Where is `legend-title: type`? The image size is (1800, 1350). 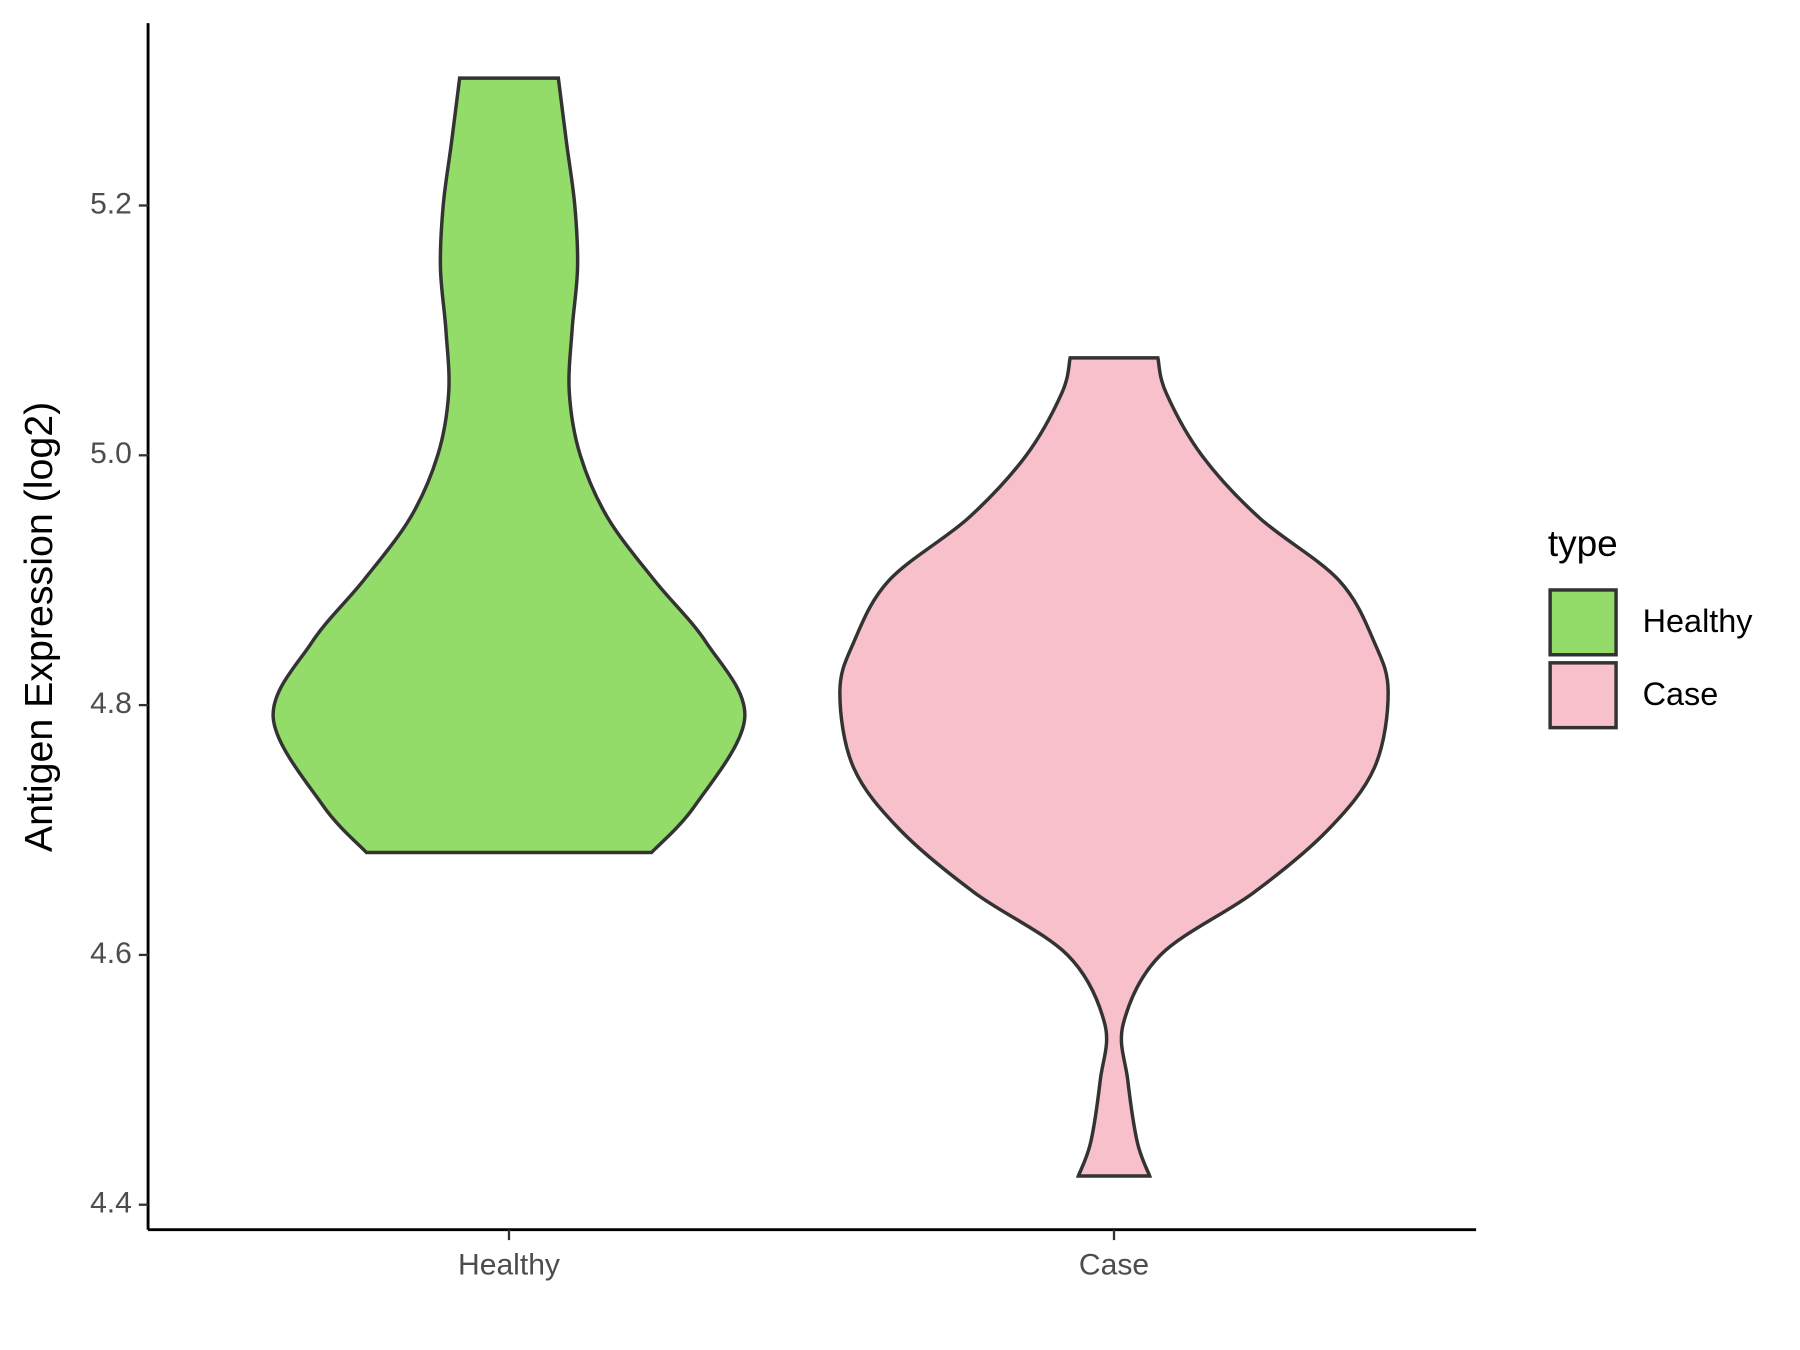 legend-title: type is located at coordinates (1583, 543).